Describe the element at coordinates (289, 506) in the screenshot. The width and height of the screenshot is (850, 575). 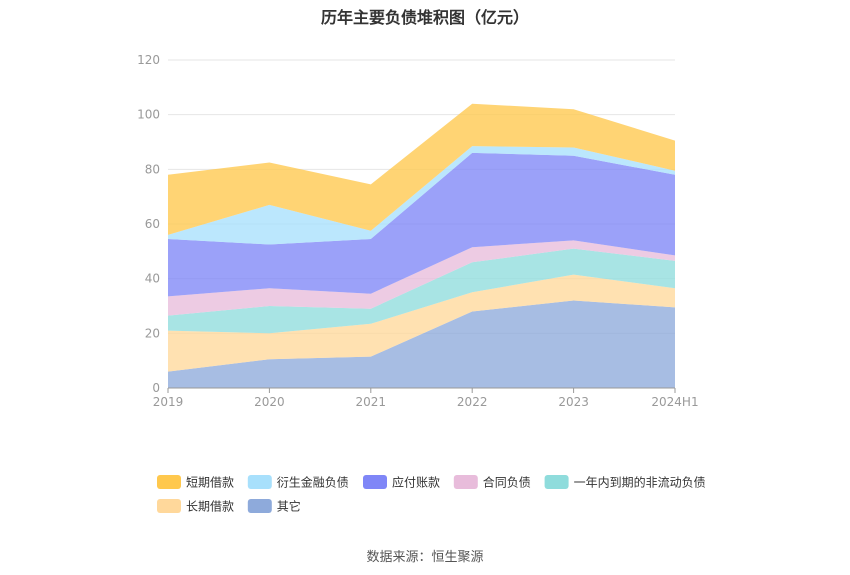
I see `legend-label: 其它` at that location.